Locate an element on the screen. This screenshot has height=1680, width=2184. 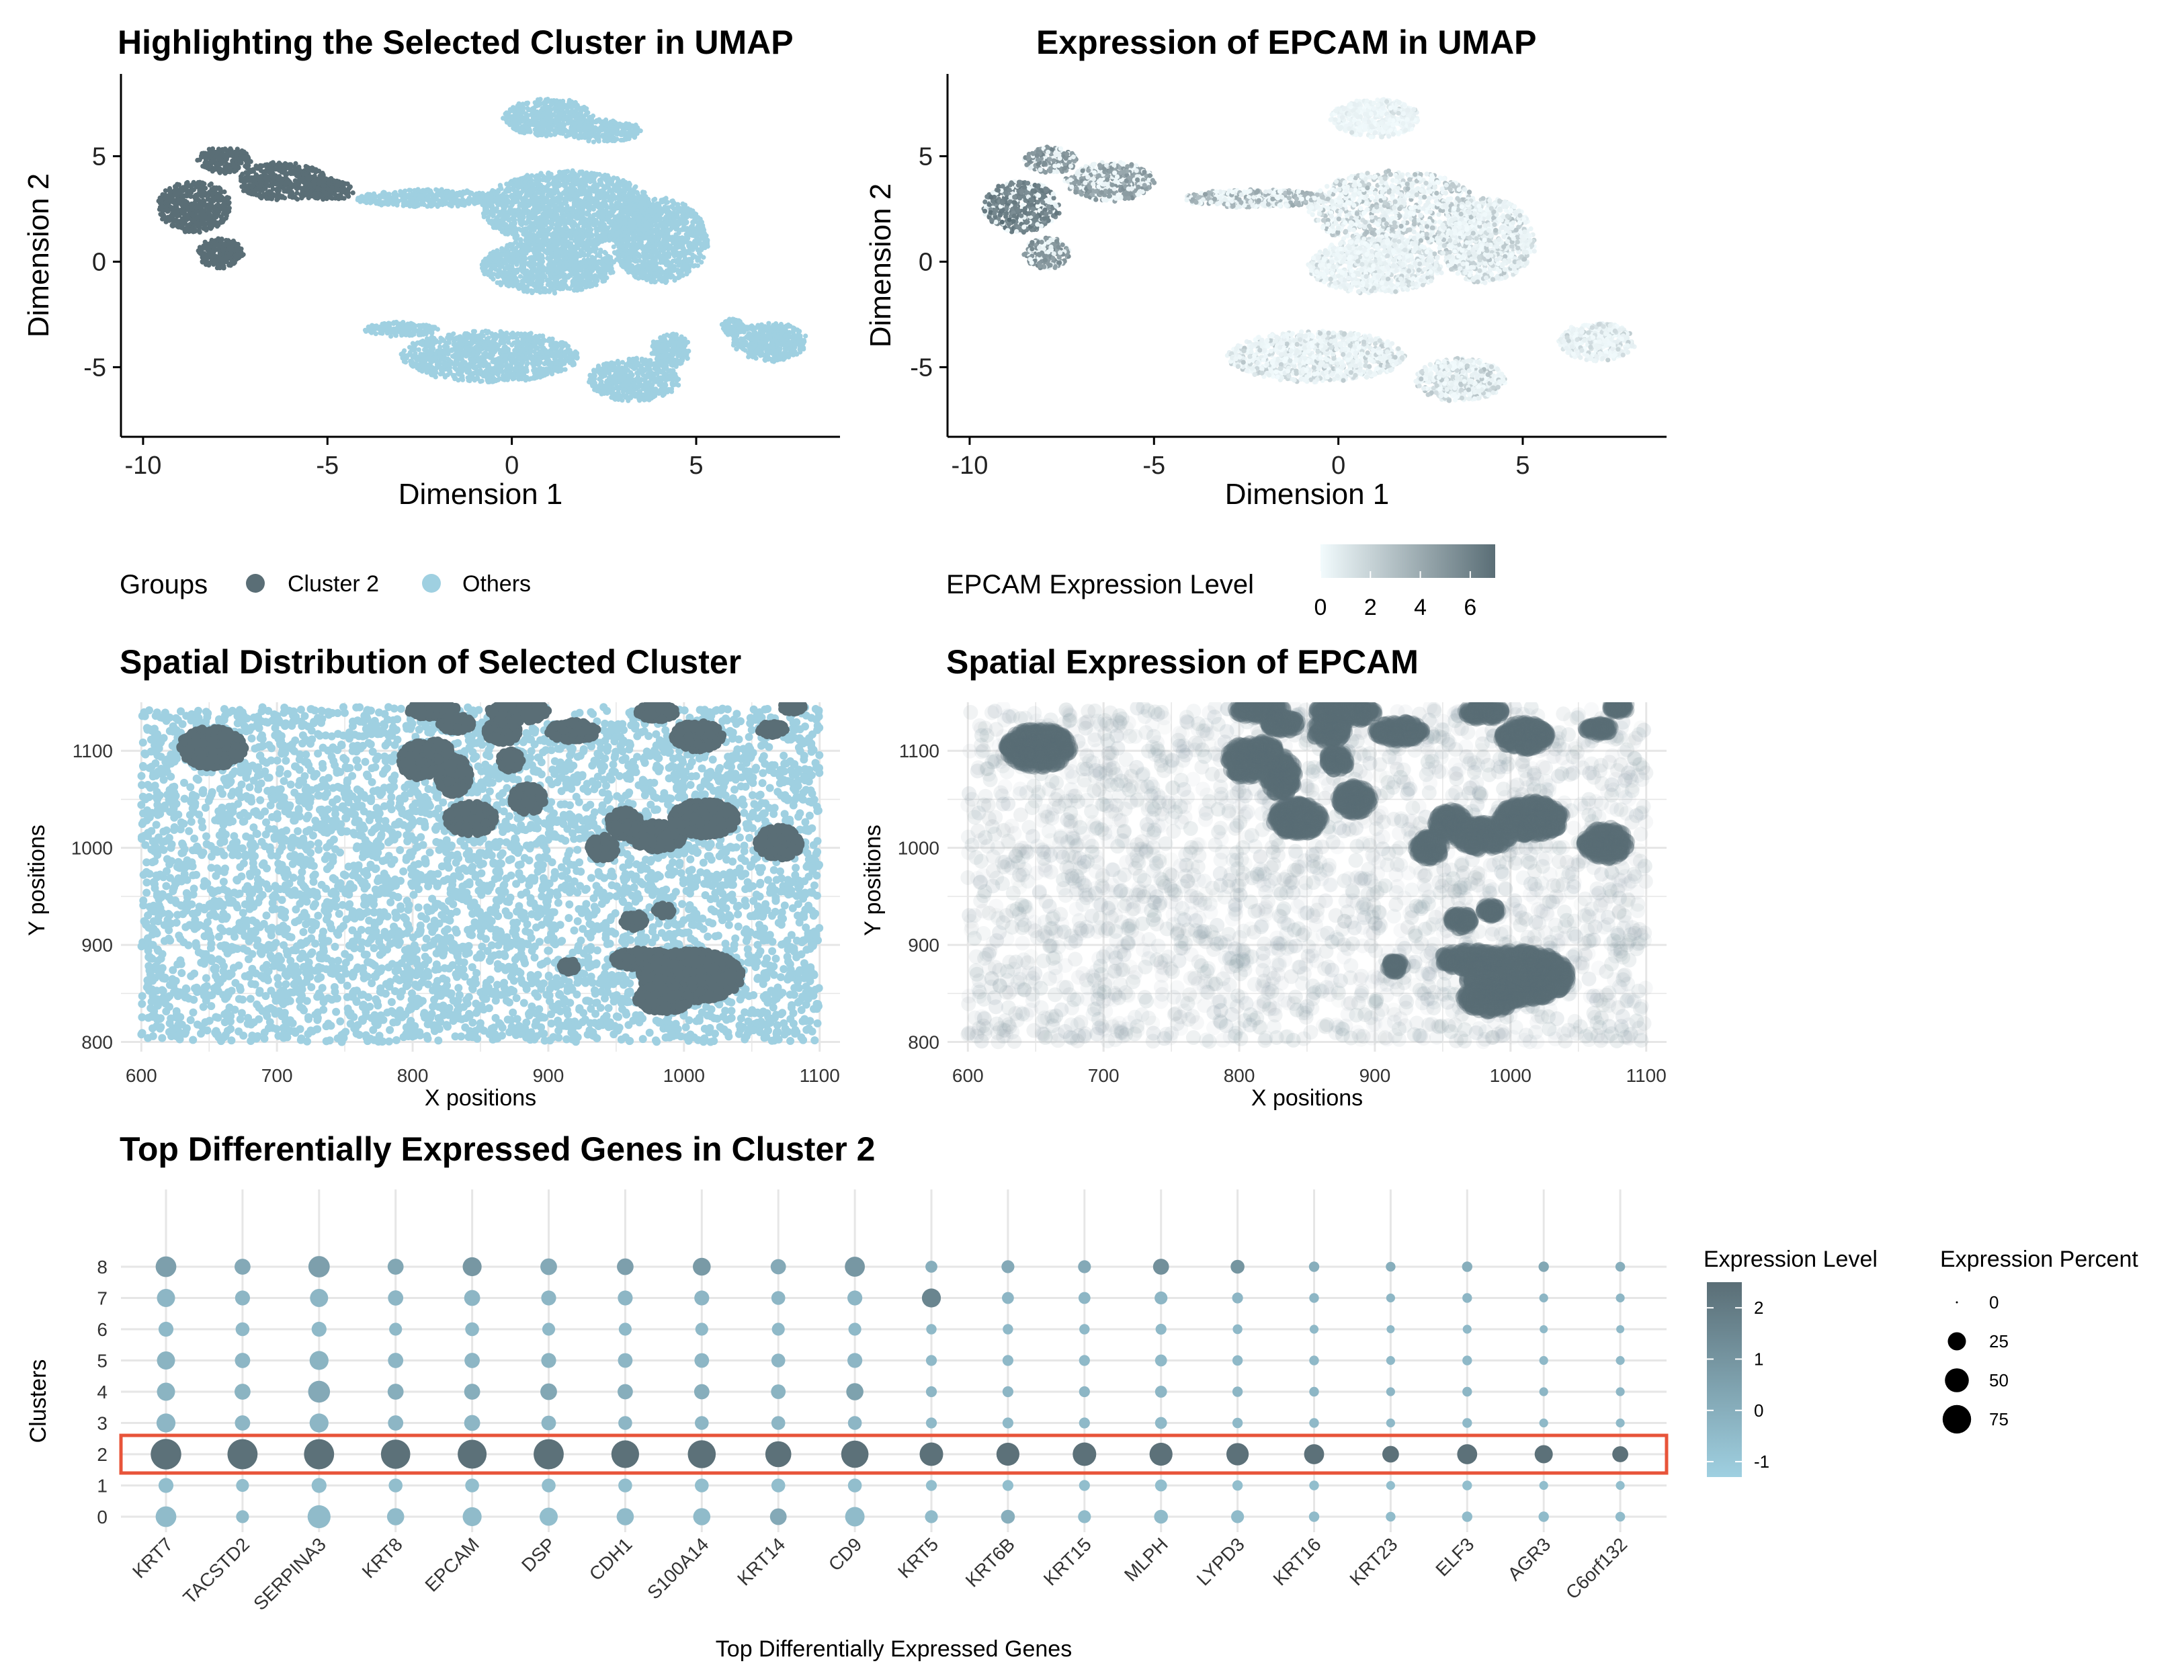
umap-cluster-points is located at coordinates (482, 250).